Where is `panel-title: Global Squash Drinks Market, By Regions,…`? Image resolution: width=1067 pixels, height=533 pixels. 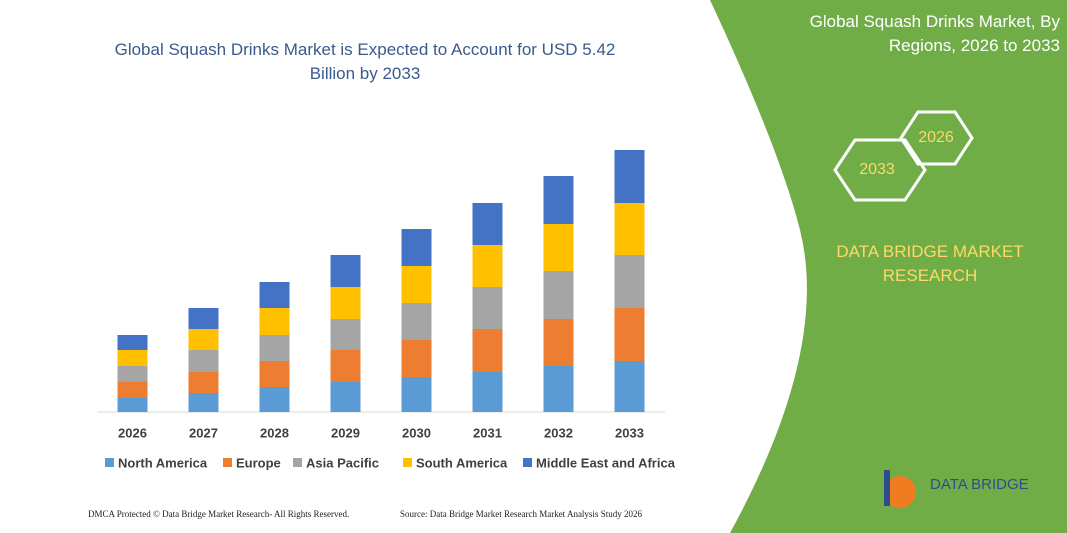
panel-title: Global Squash Drinks Market, By Regions,… is located at coordinates (934, 33).